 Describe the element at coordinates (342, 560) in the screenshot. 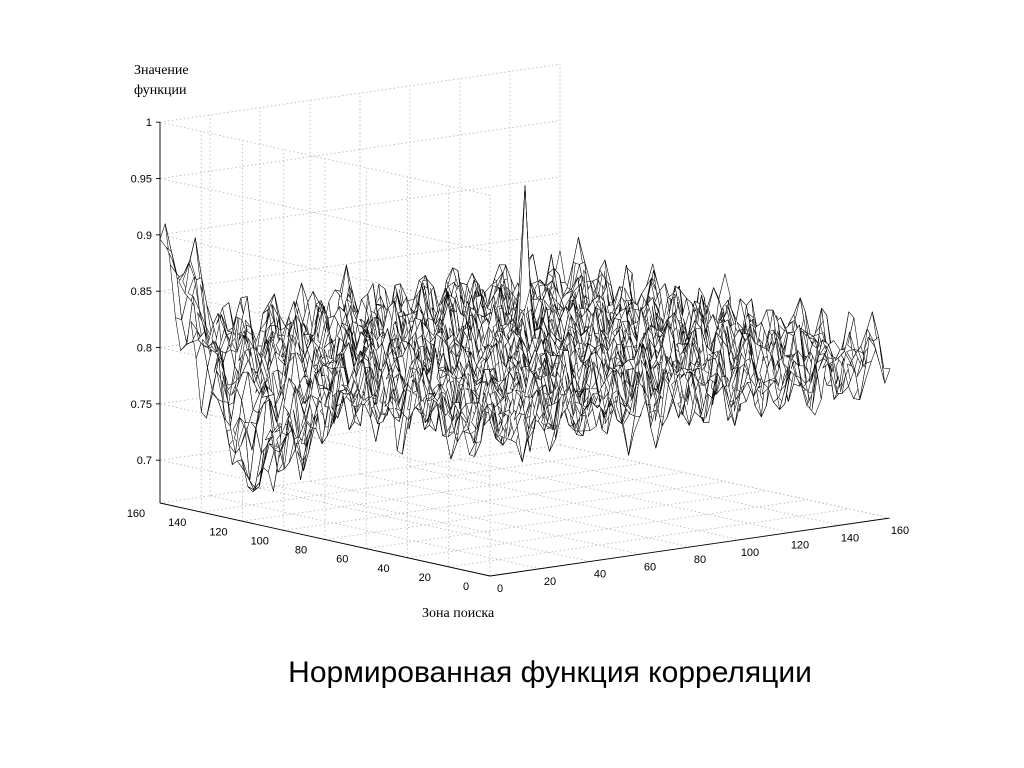

I see `y-tick-label: 60` at that location.